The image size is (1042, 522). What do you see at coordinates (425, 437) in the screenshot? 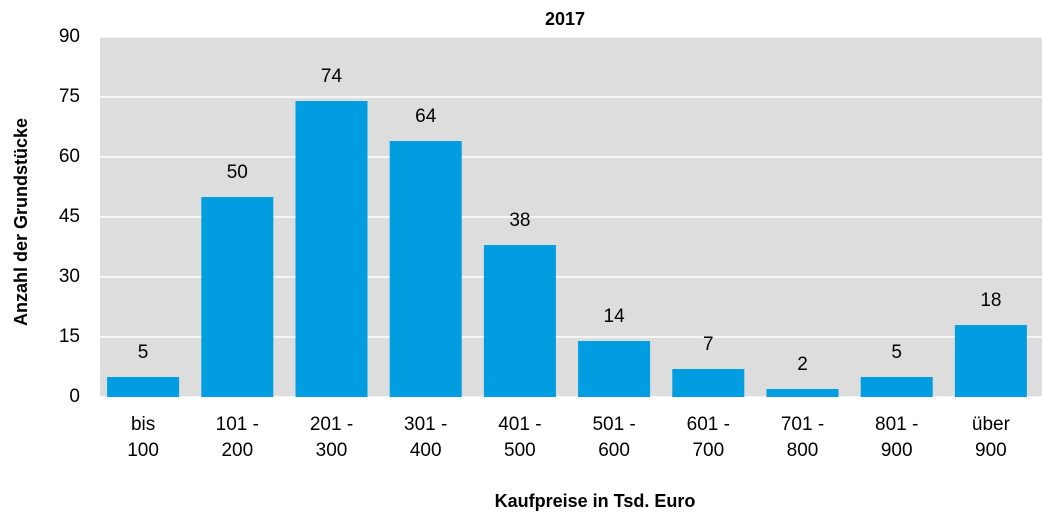
I see `x-tick-label: 301 -400` at bounding box center [425, 437].